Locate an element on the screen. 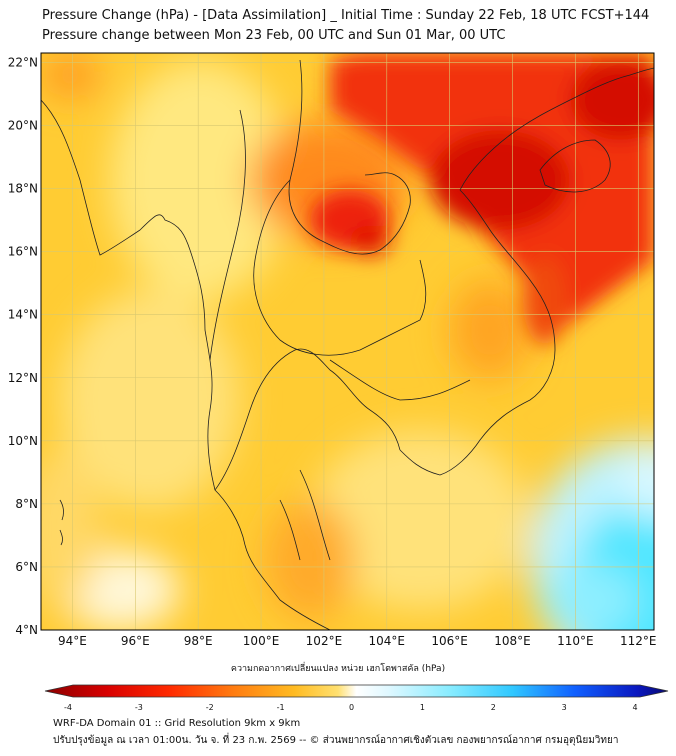 This screenshot has height=756, width=676. colorbar-tick-label: -4 is located at coordinates (68, 707).